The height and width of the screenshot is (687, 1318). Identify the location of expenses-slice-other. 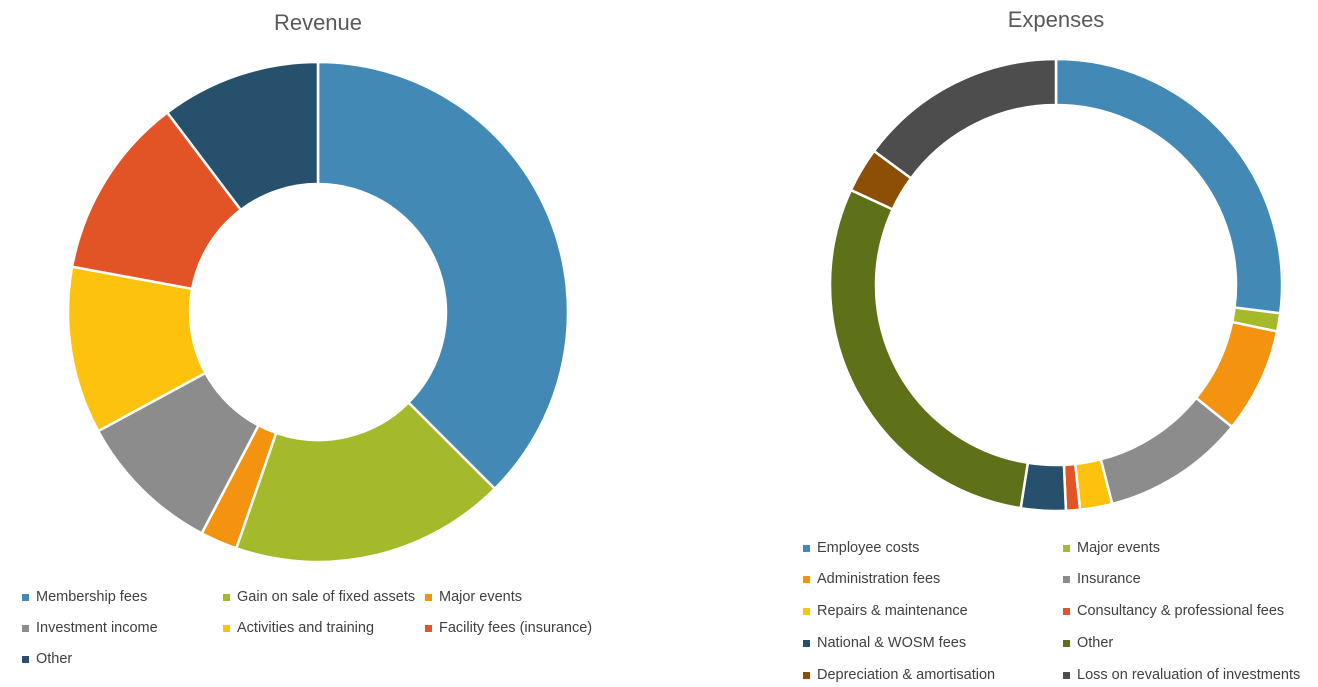
(929, 349).